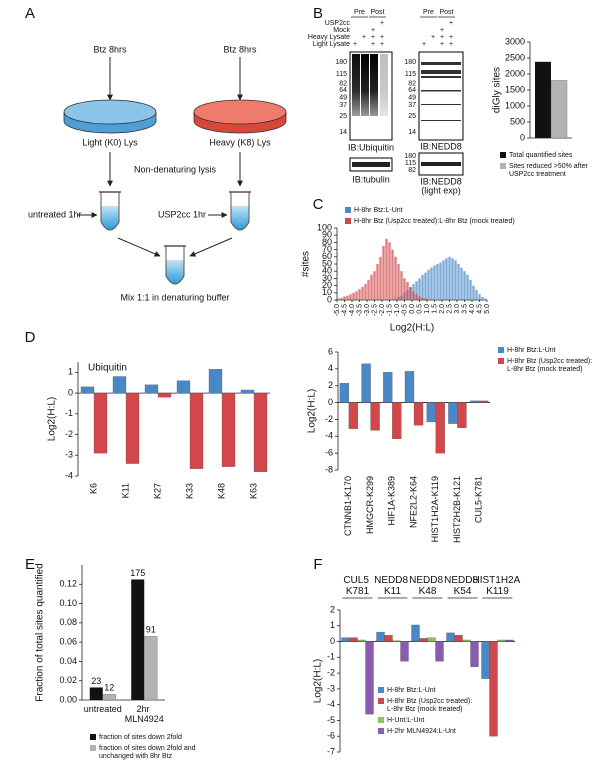 Image resolution: width=600 pixels, height=779 pixels. I want to click on blot-label: IB:Ubiquitin, so click(371, 147).